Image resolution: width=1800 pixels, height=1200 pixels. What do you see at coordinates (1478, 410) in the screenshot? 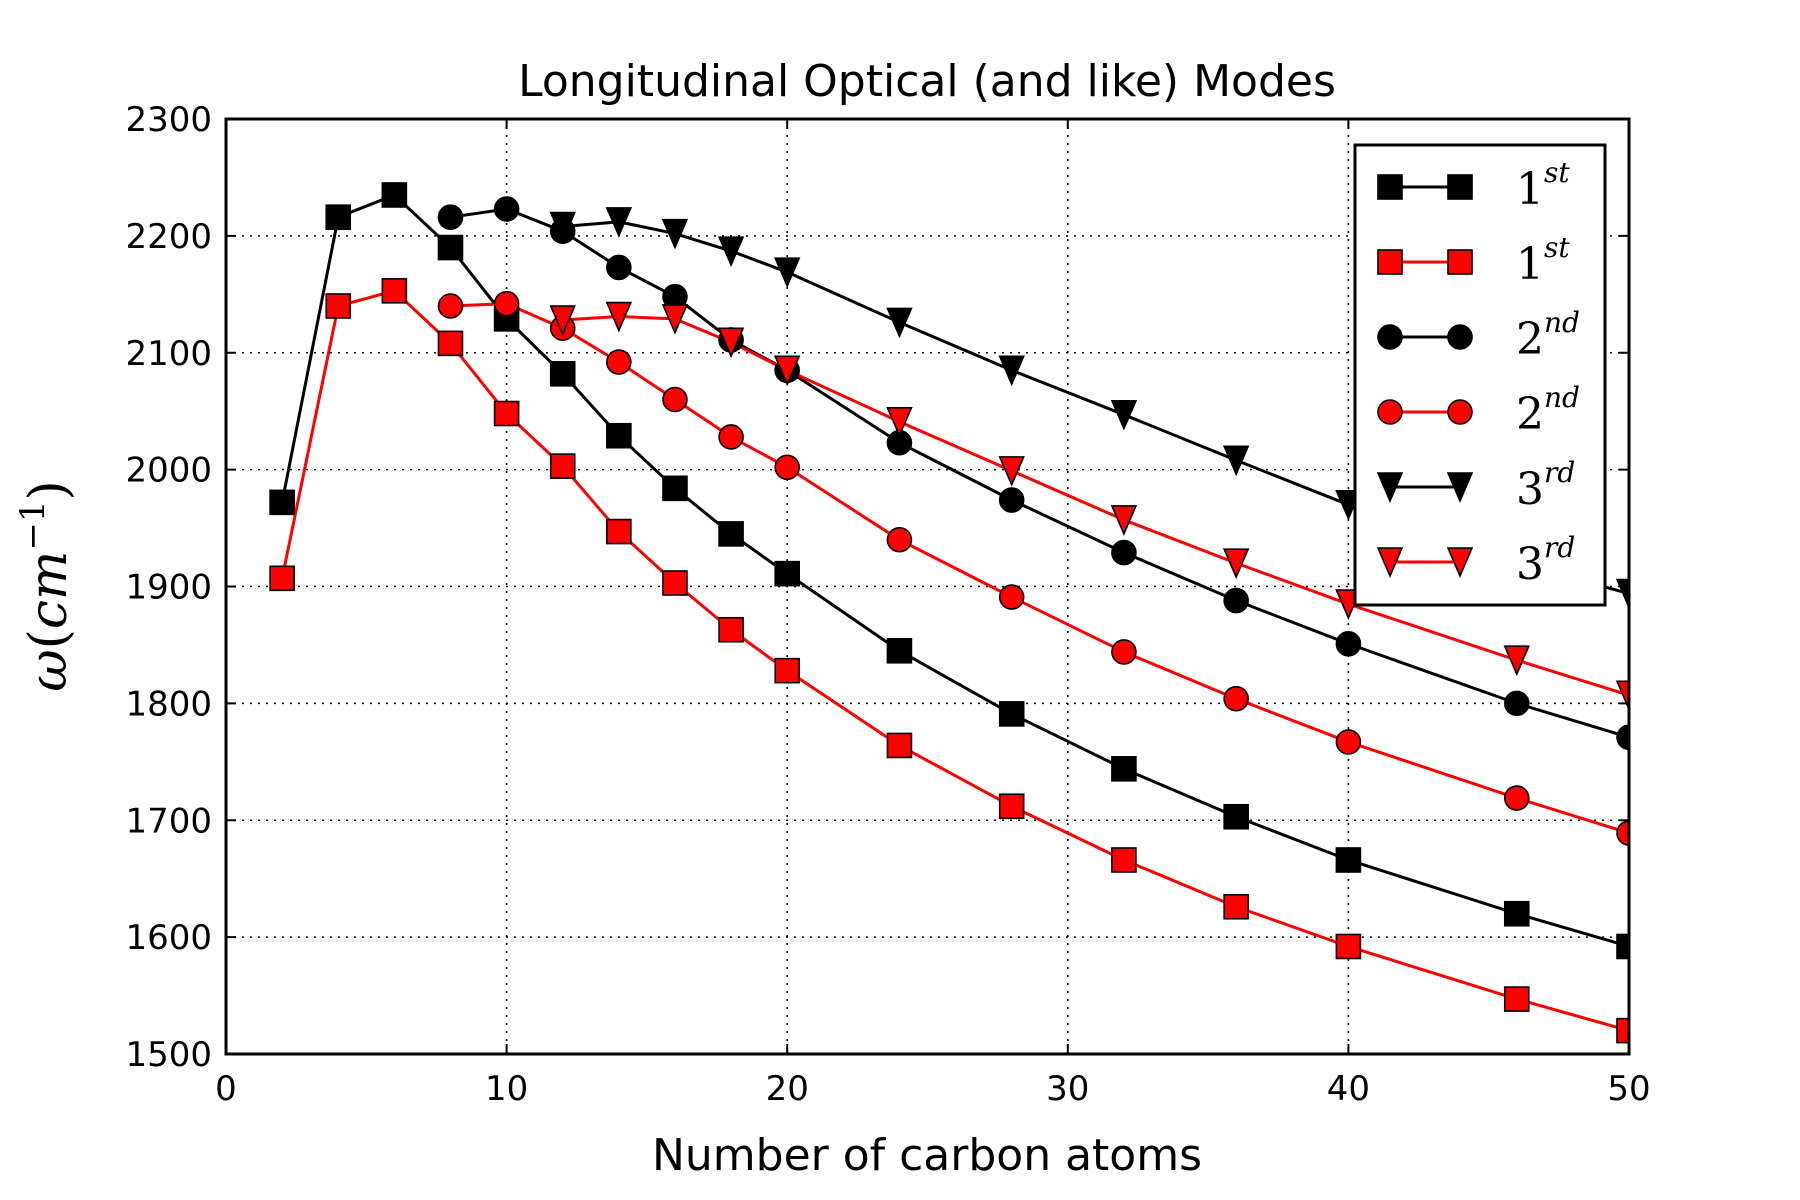
I see `legend-entry: 2nd` at bounding box center [1478, 410].